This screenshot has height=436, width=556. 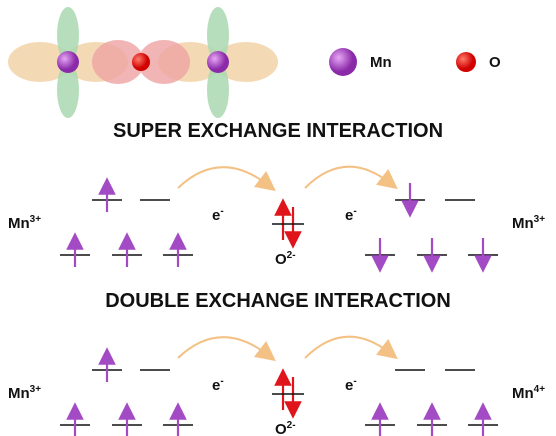 I want to click on section-title: DOUBLE EXCHANGE INTERACTION, so click(x=278, y=301).